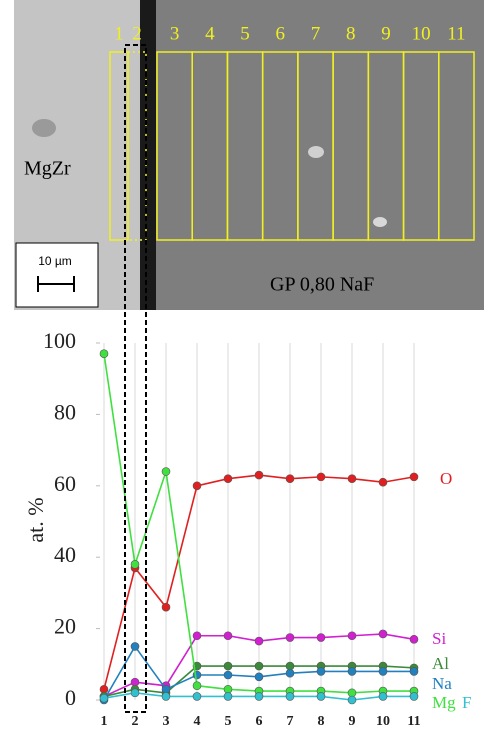  Describe the element at coordinates (70, 697) in the screenshot. I see `y-tick-label: 0` at that location.